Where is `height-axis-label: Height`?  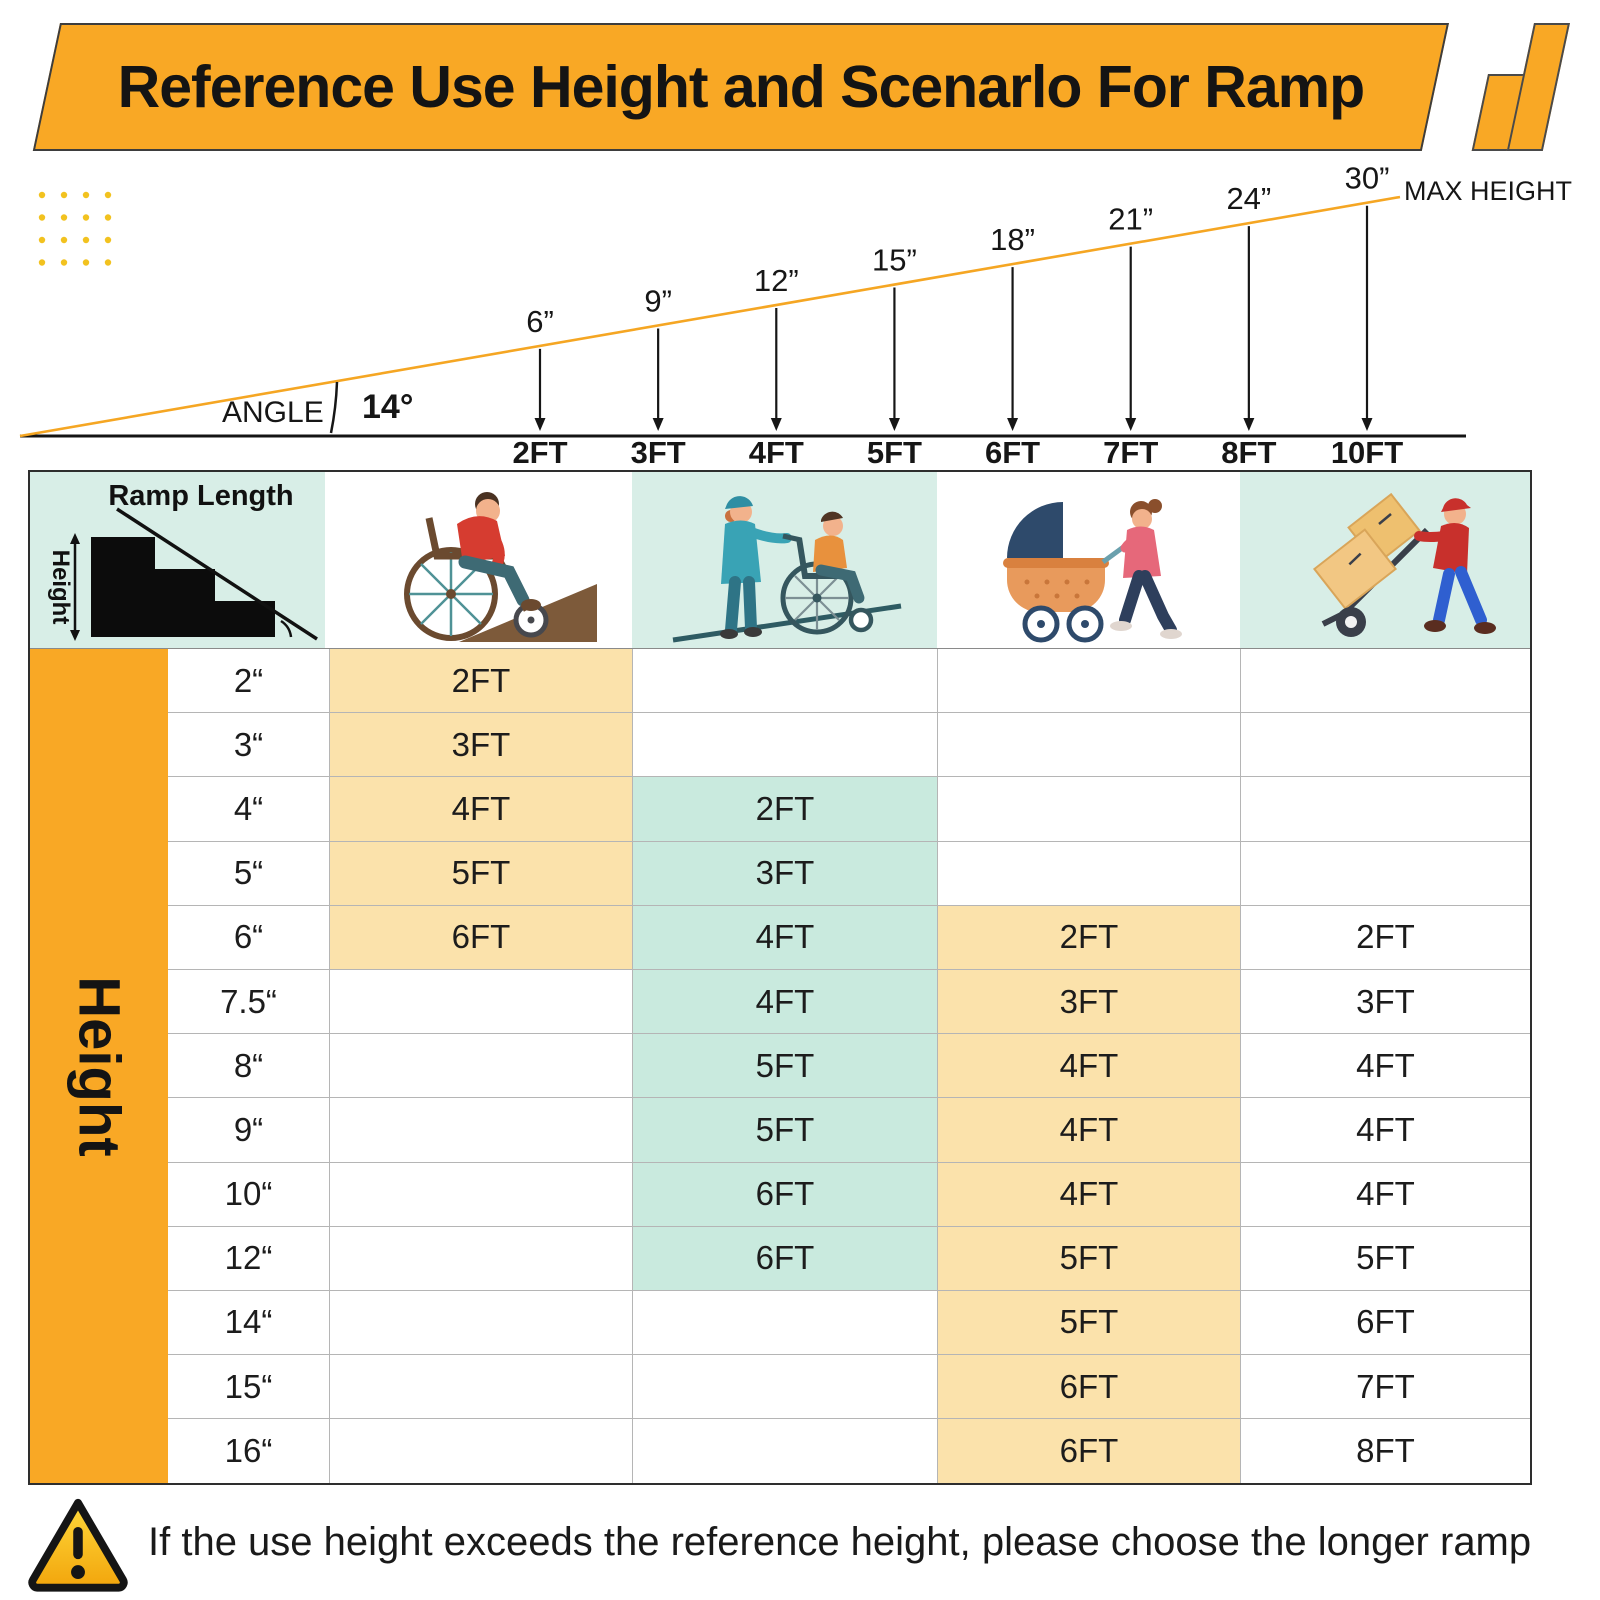
height-axis-label: Height is located at coordinates (99, 1066).